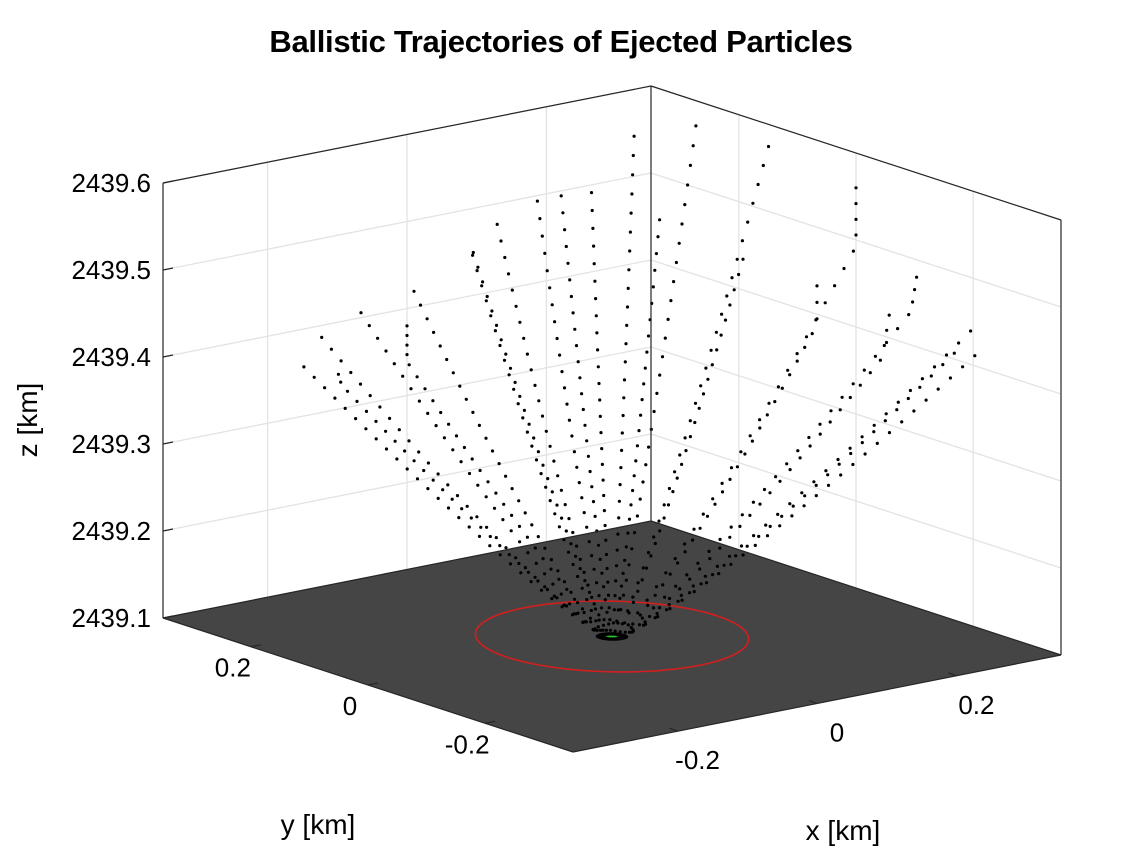 This screenshot has height=862, width=1122. Describe the element at coordinates (111, 183) in the screenshot. I see `z-tick-label: 2439.6` at that location.